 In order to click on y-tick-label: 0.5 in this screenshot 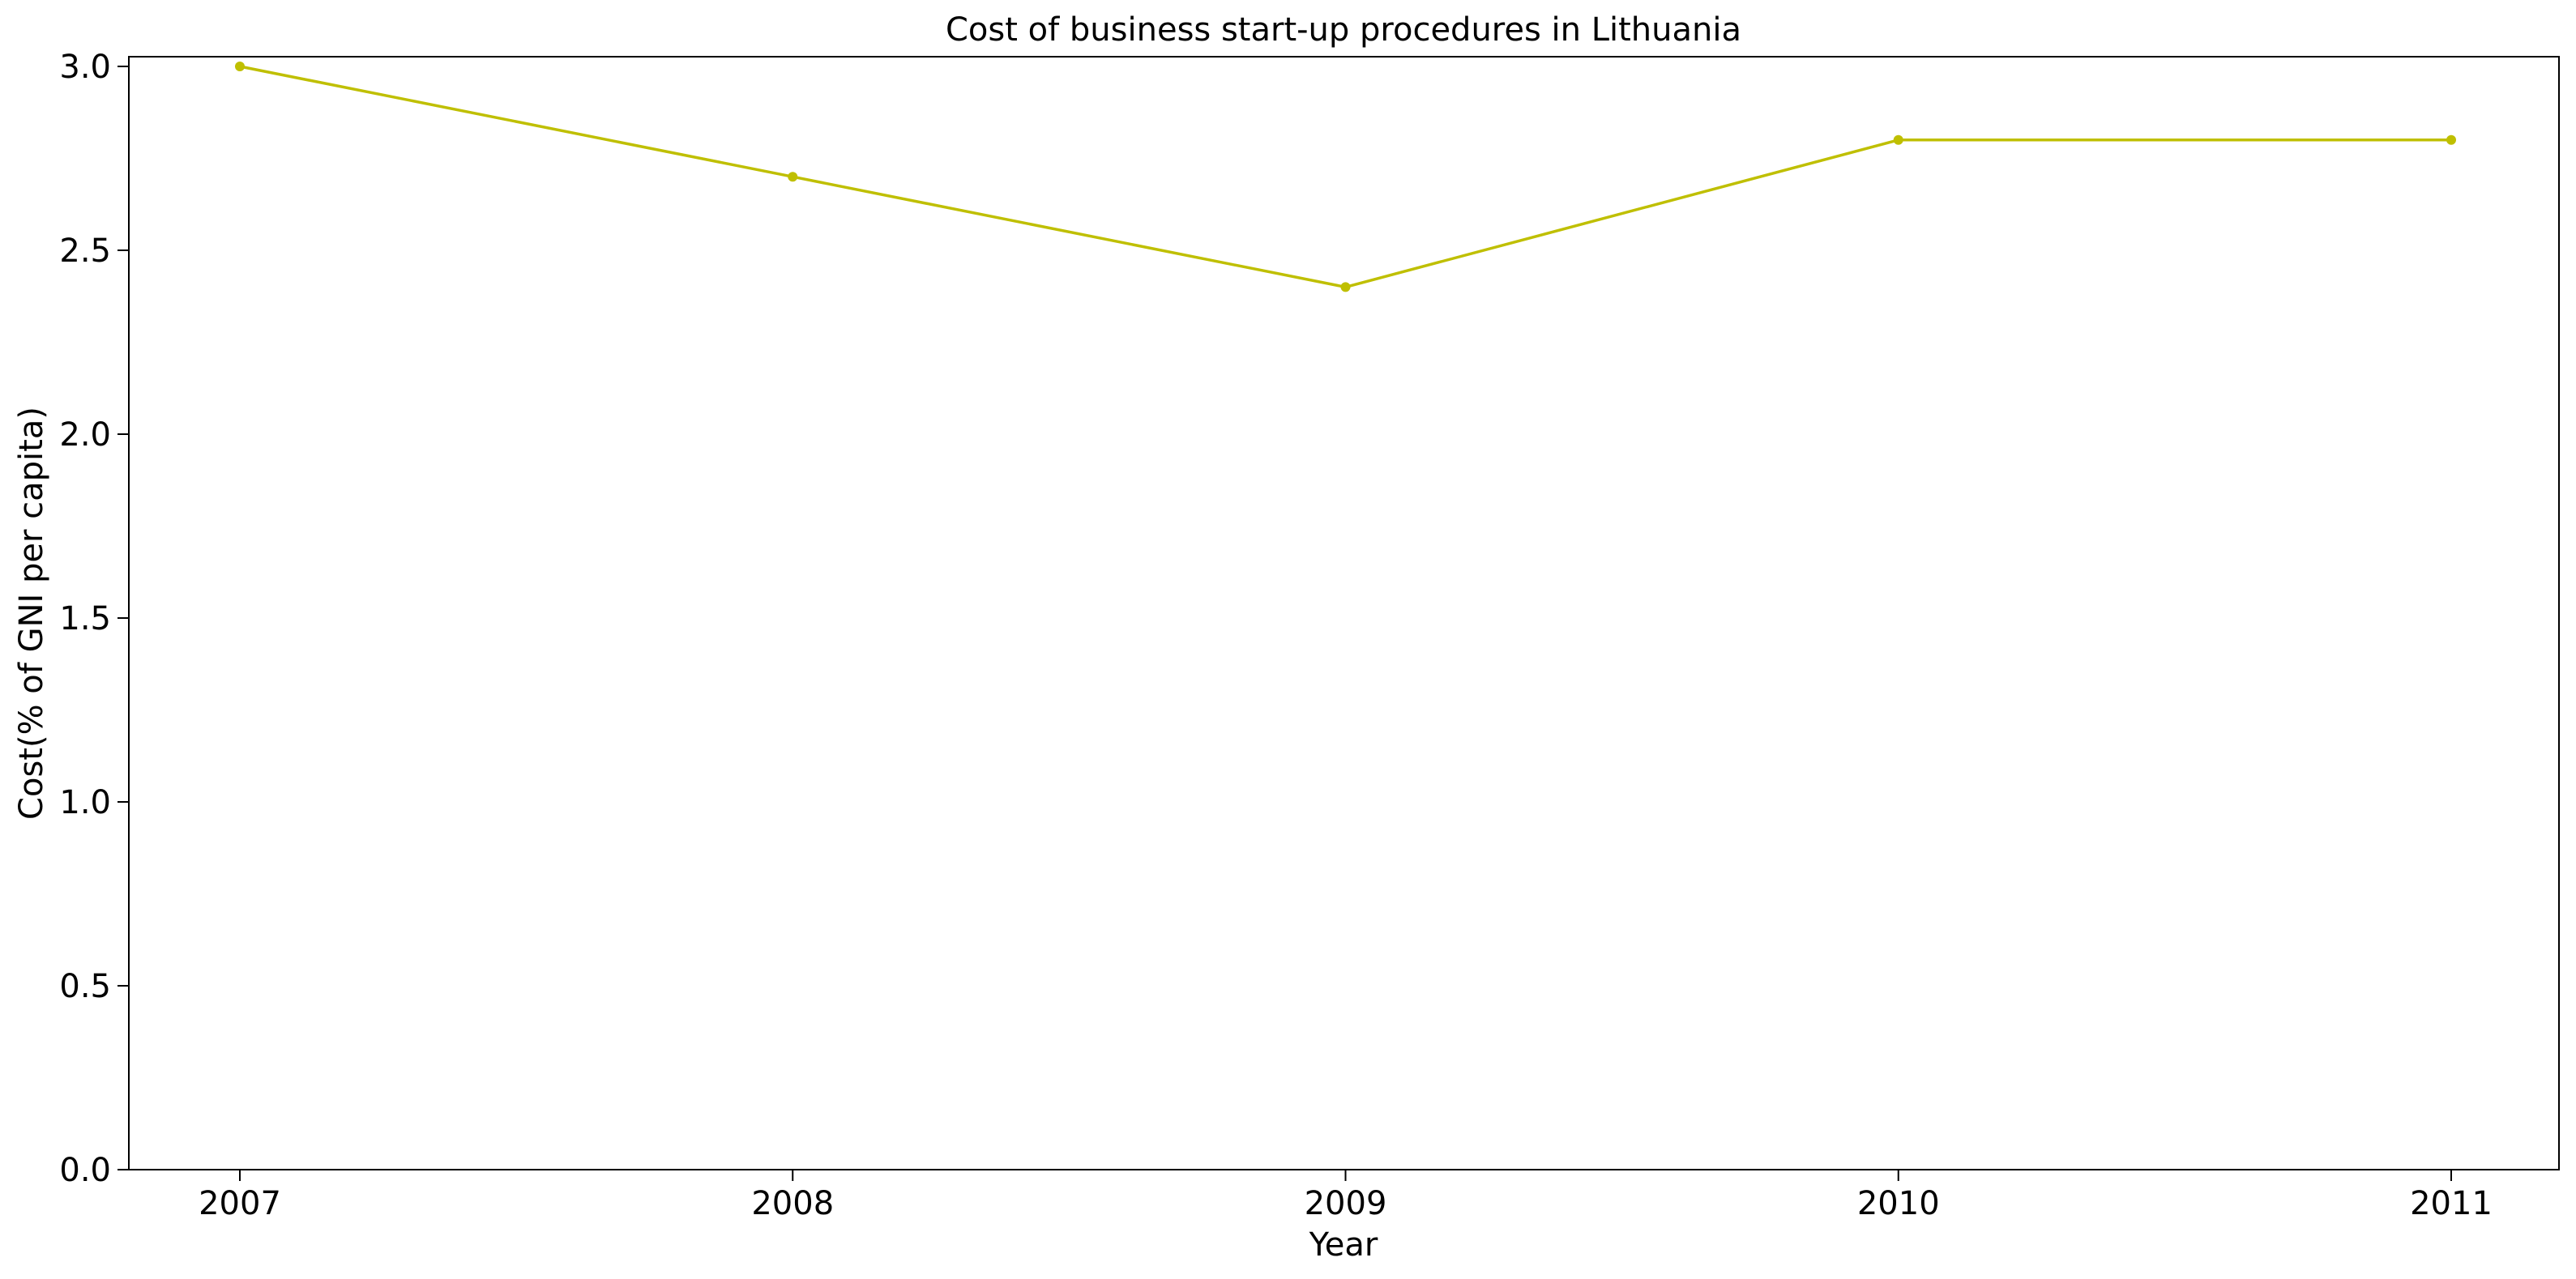, I will do `click(85, 986)`.